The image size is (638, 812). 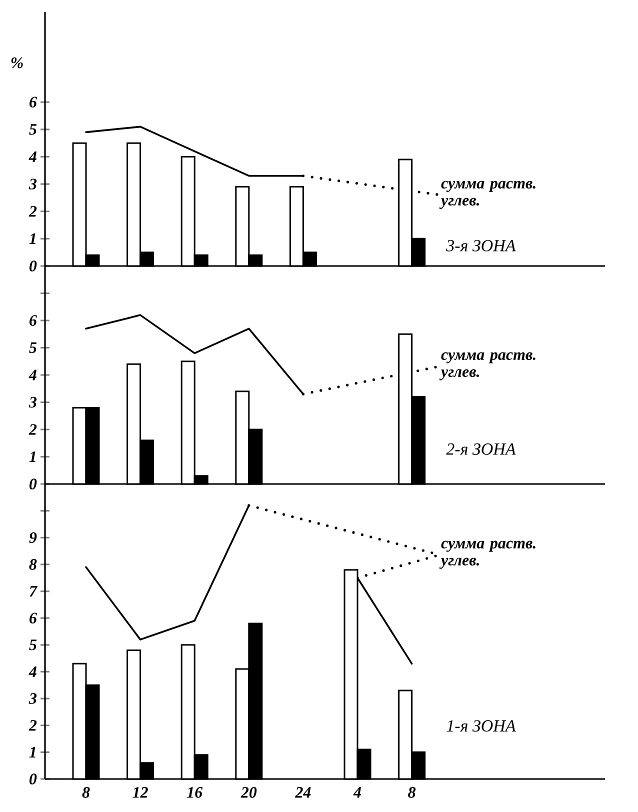 What do you see at coordinates (33, 564) in the screenshot?
I see `y-tick-label: 8` at bounding box center [33, 564].